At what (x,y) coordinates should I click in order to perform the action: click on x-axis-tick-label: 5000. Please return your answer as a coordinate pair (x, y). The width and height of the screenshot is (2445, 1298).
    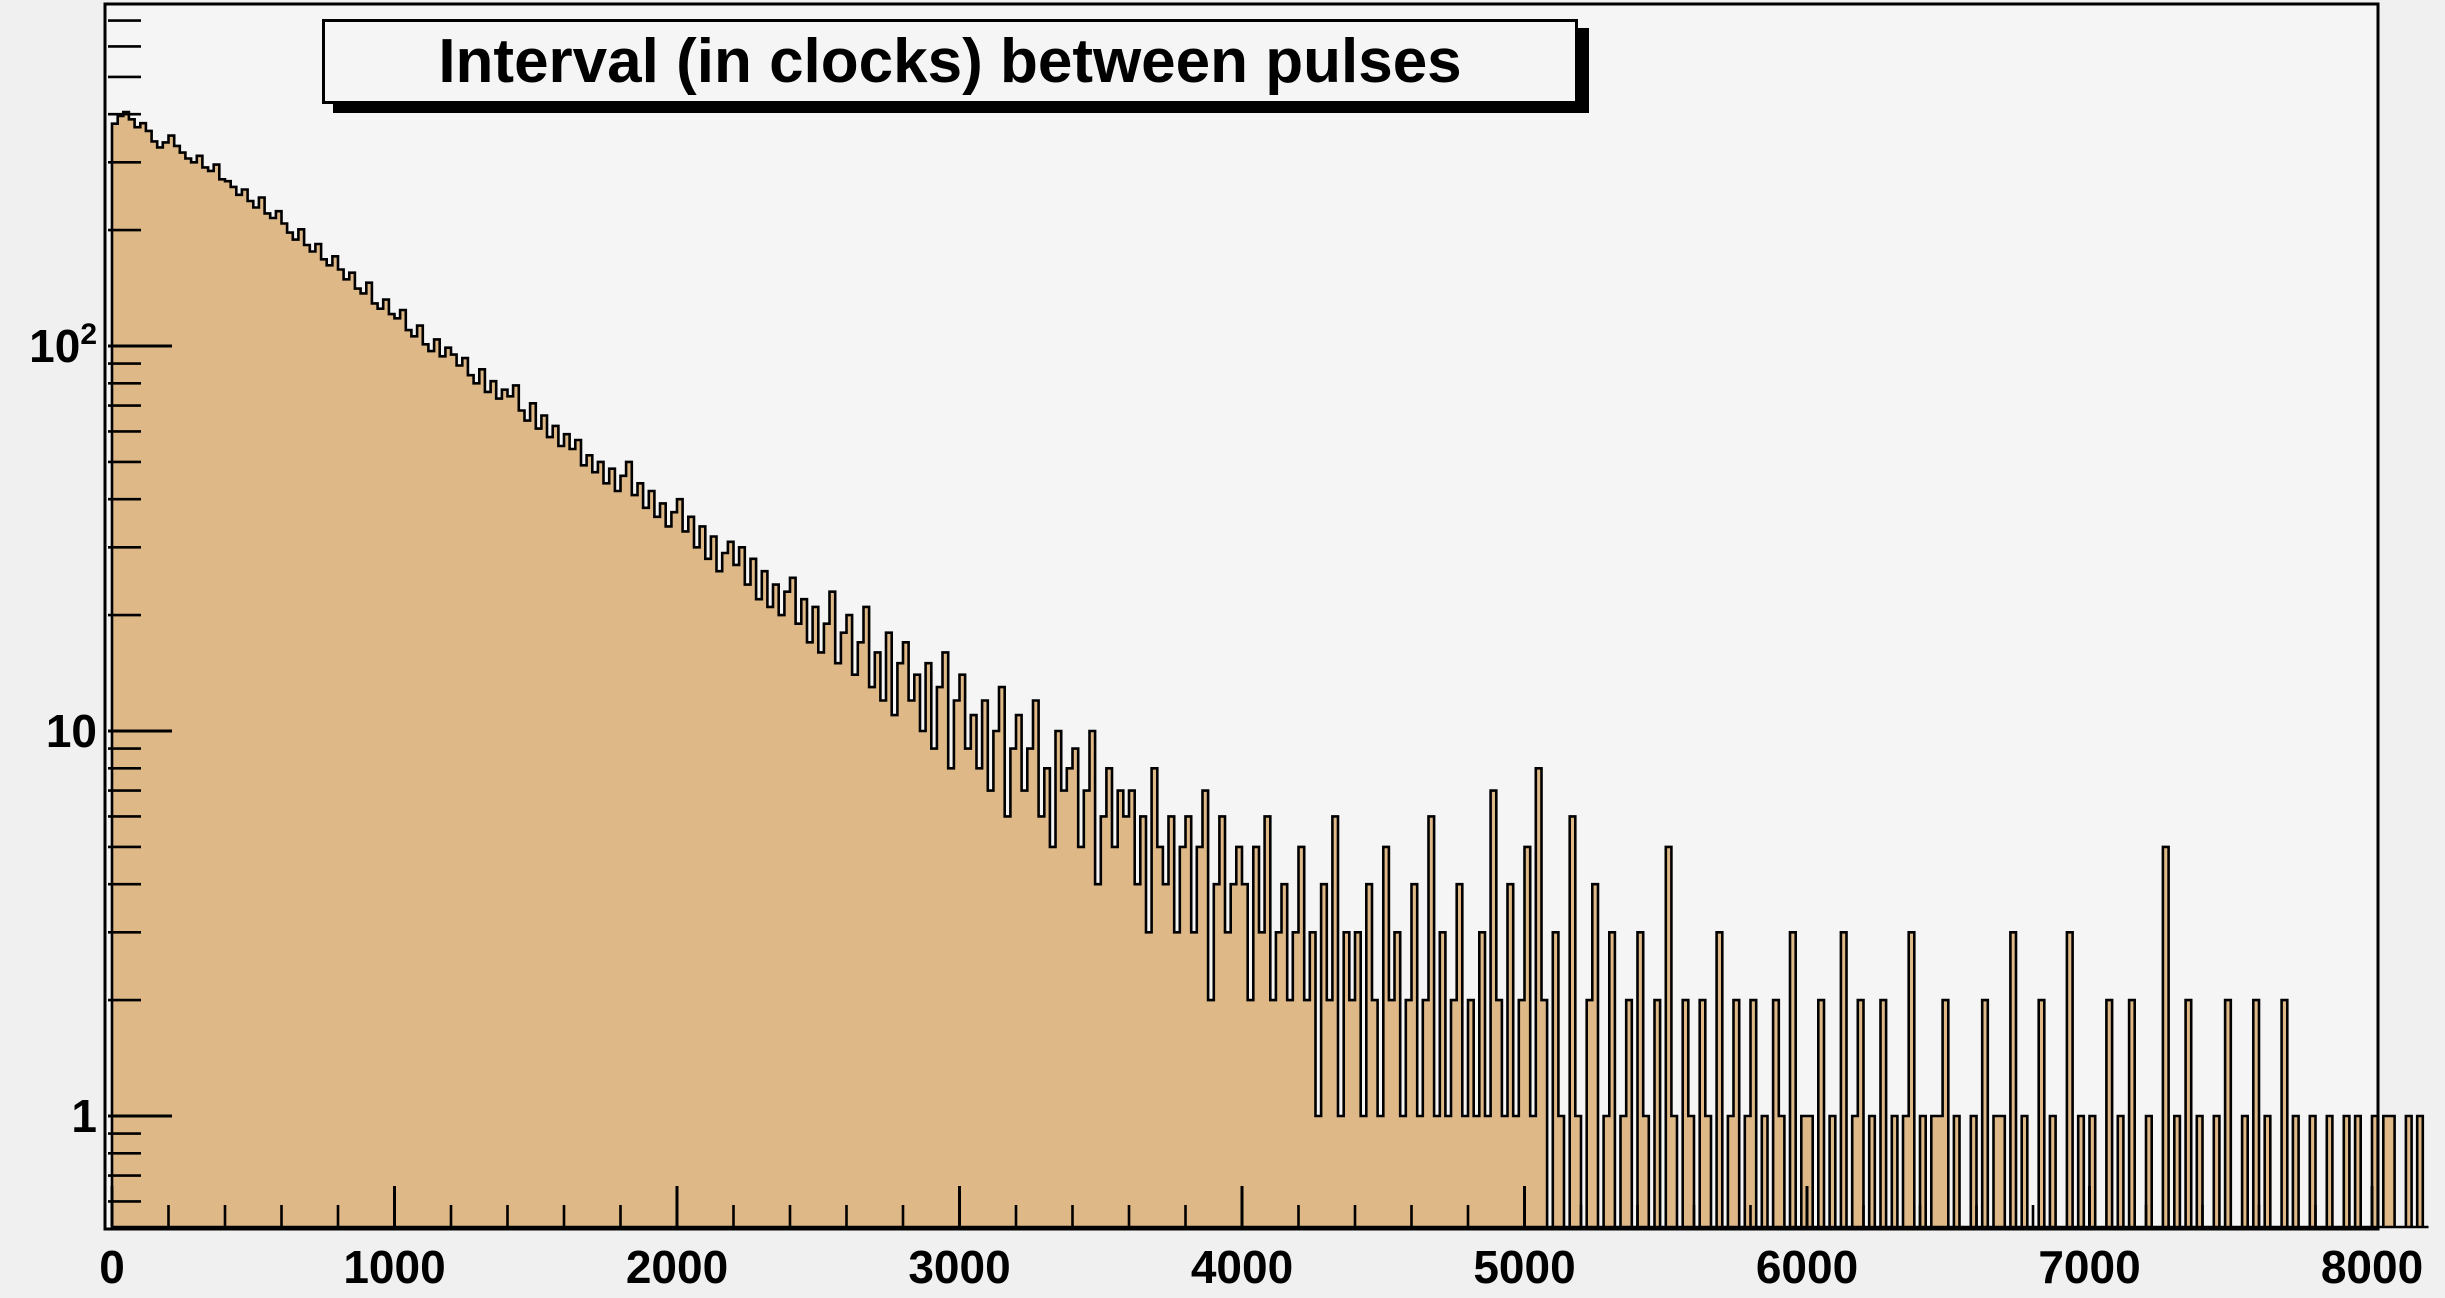
    Looking at the image, I should click on (1524, 1267).